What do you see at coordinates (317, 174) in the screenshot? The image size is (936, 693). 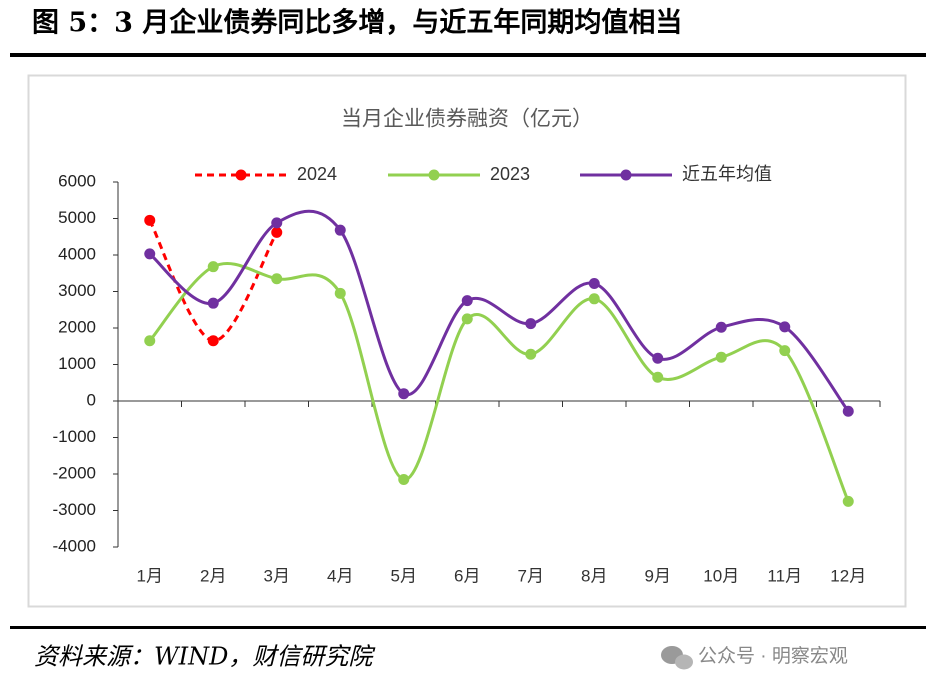 I see `legend-label: 2024` at bounding box center [317, 174].